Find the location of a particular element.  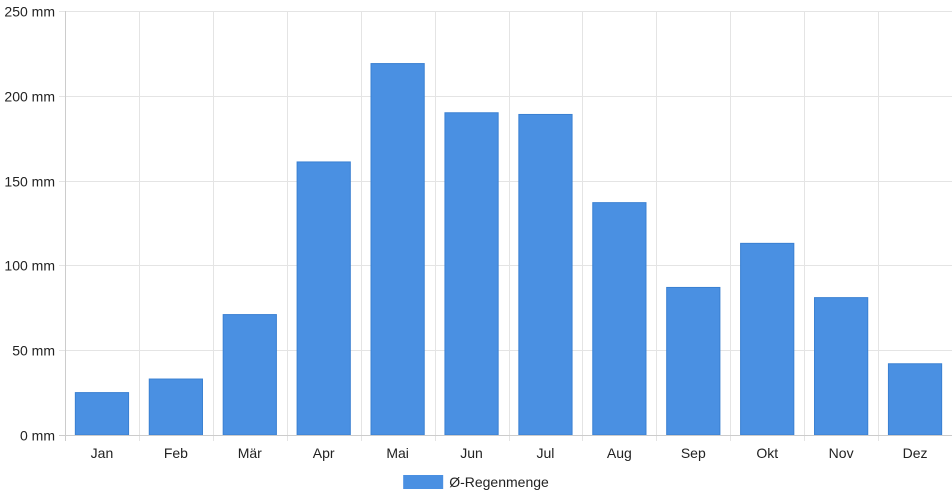

legend: Ø-Regenmenge is located at coordinates (476, 482).